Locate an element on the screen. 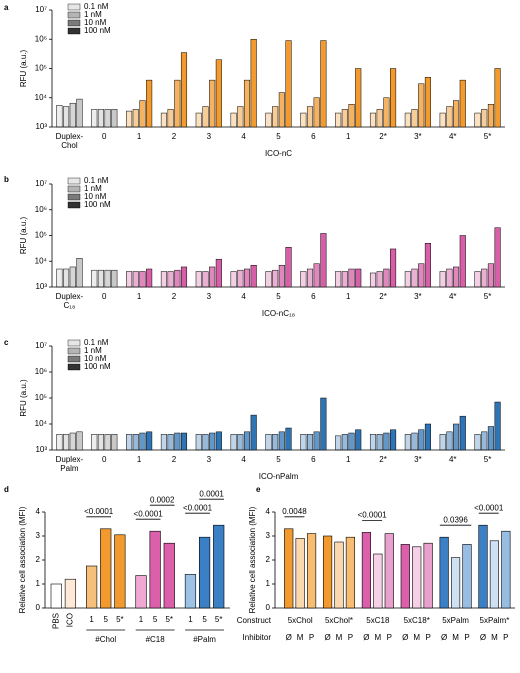 The height and width of the screenshot is (673, 520). x-tick-label: Ø is located at coordinates (444, 637).